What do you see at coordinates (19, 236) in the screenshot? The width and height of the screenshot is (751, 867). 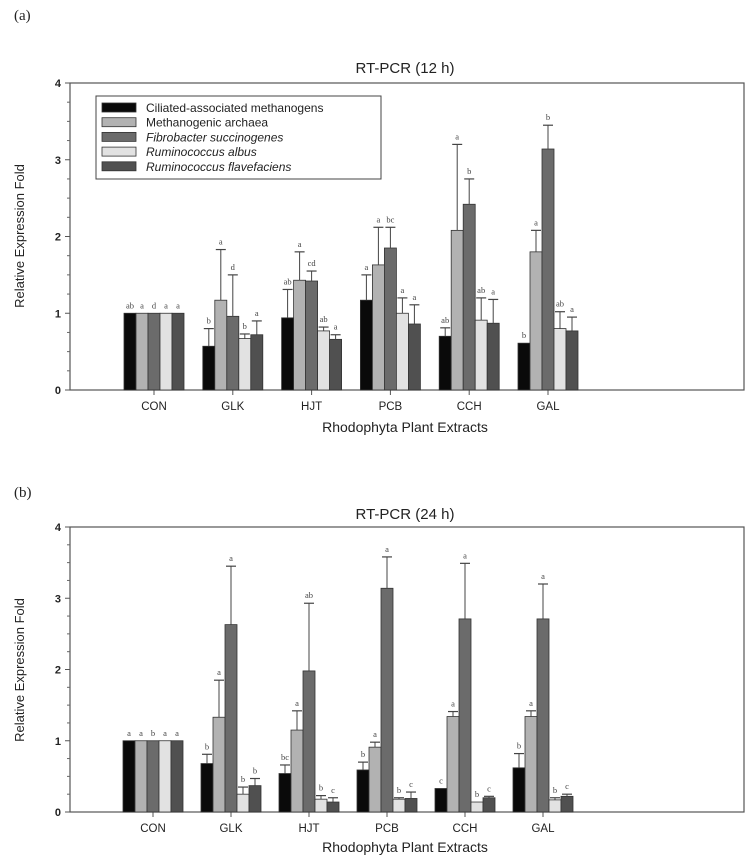 I see `y-axis-title-a: Relative Expression Fold` at bounding box center [19, 236].